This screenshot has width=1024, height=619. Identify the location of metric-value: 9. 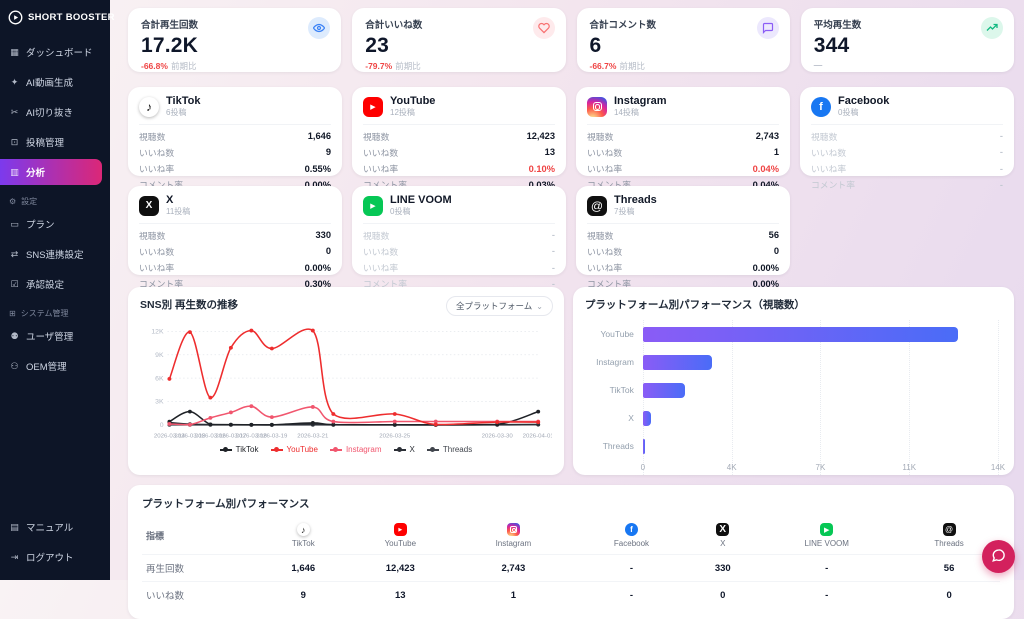
(328, 152).